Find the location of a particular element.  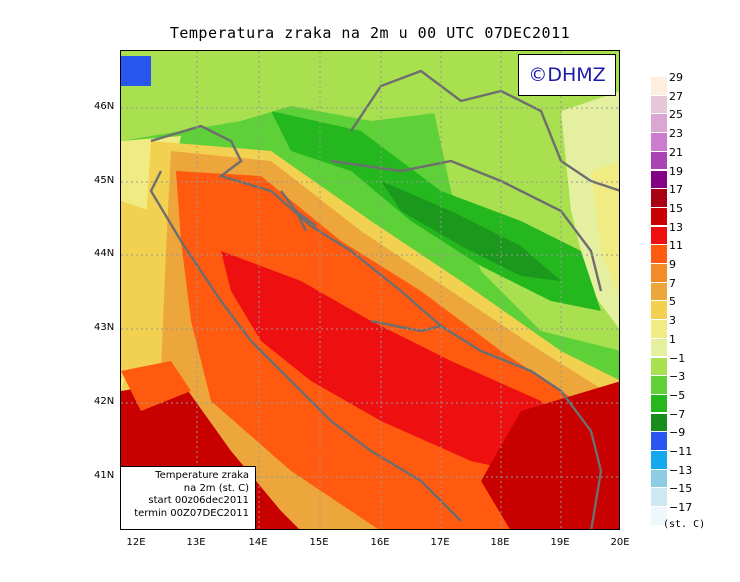

legend-label: 25 is located at coordinates (676, 115).